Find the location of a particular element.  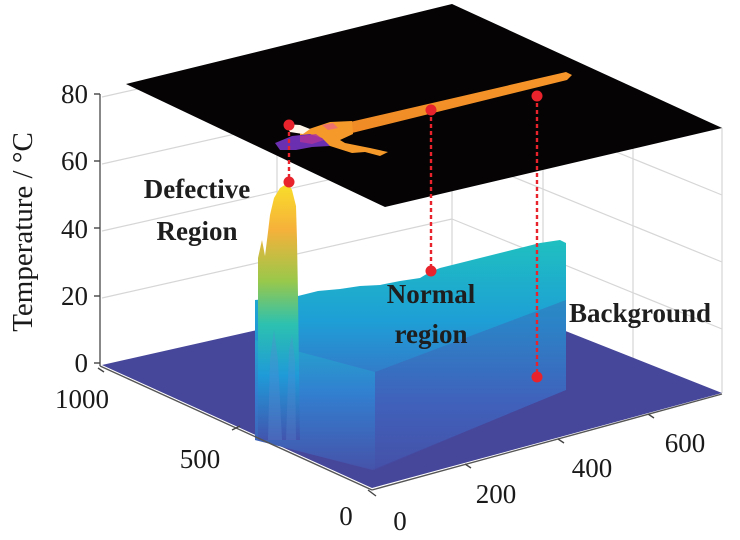

z-tick-40: 40 is located at coordinates (74, 229).